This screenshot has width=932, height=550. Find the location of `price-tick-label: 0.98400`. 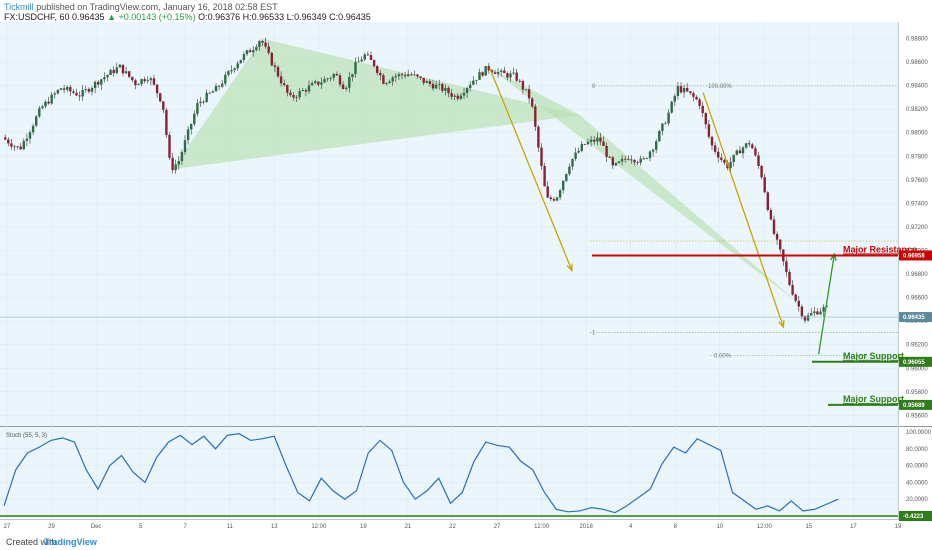

price-tick-label: 0.98400 is located at coordinates (917, 87).